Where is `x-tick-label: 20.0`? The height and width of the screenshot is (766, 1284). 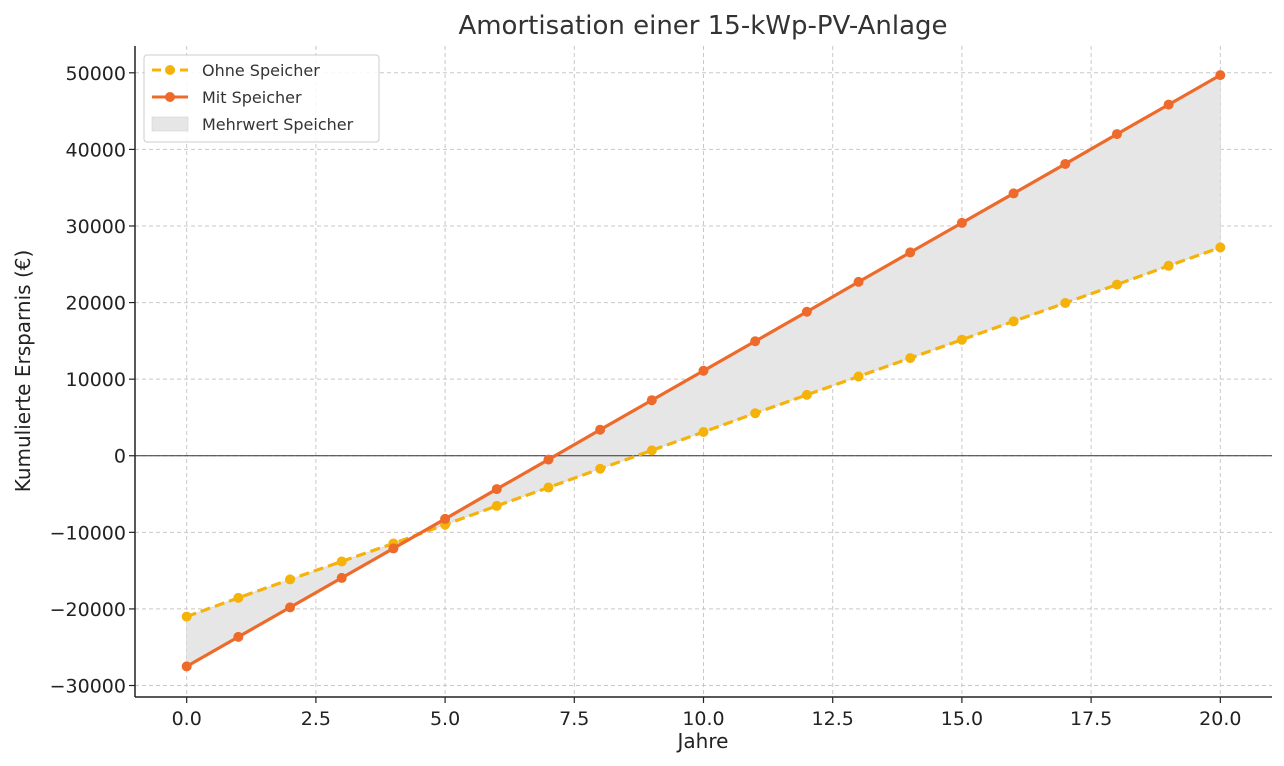 x-tick-label: 20.0 is located at coordinates (1220, 719).